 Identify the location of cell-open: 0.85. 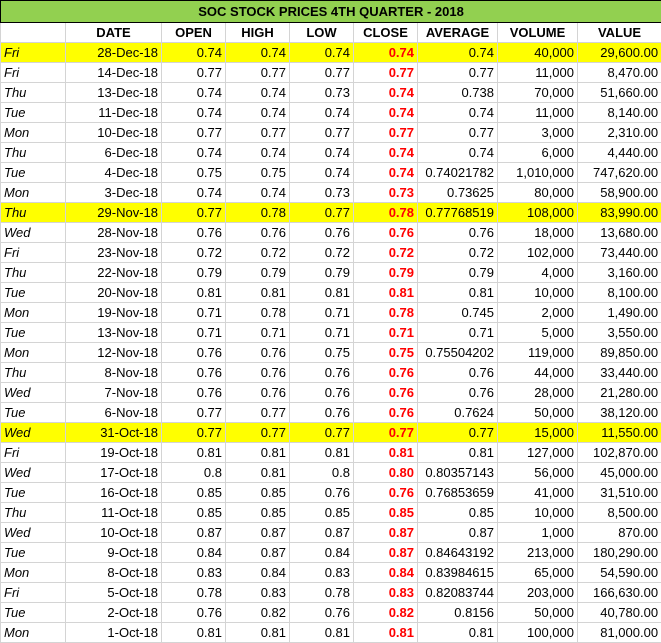
(193, 492).